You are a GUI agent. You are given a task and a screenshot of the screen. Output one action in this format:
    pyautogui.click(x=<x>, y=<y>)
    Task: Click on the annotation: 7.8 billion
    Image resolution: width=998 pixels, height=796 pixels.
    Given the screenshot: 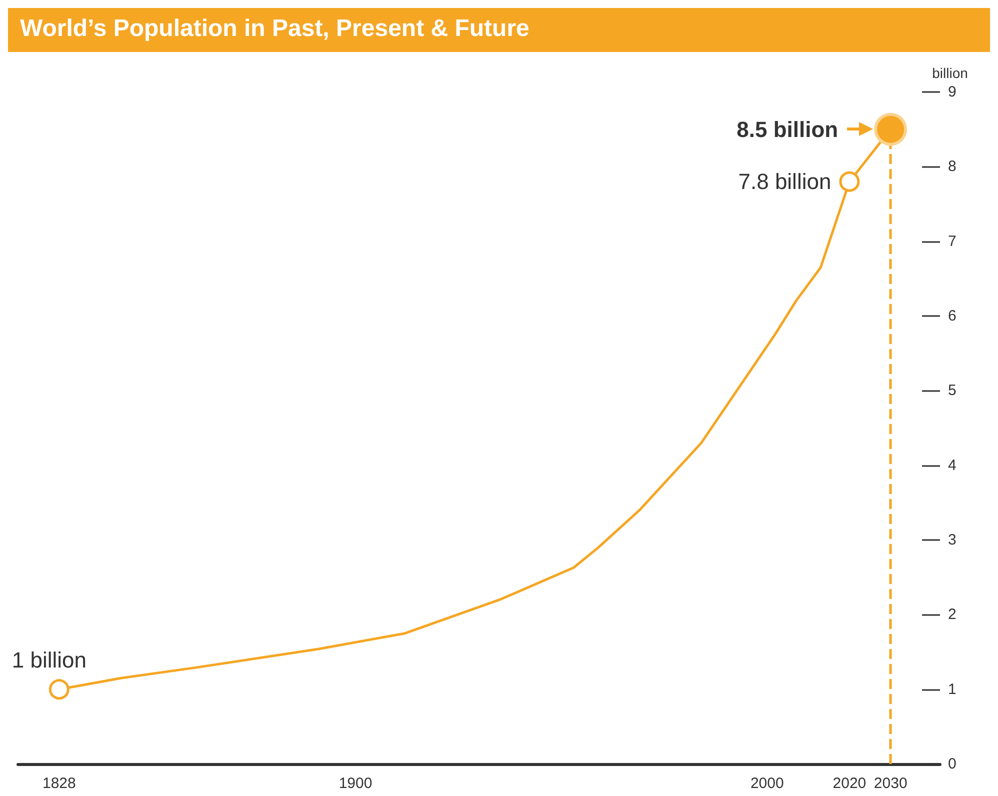 What is the action you would take?
    pyautogui.click(x=785, y=181)
    